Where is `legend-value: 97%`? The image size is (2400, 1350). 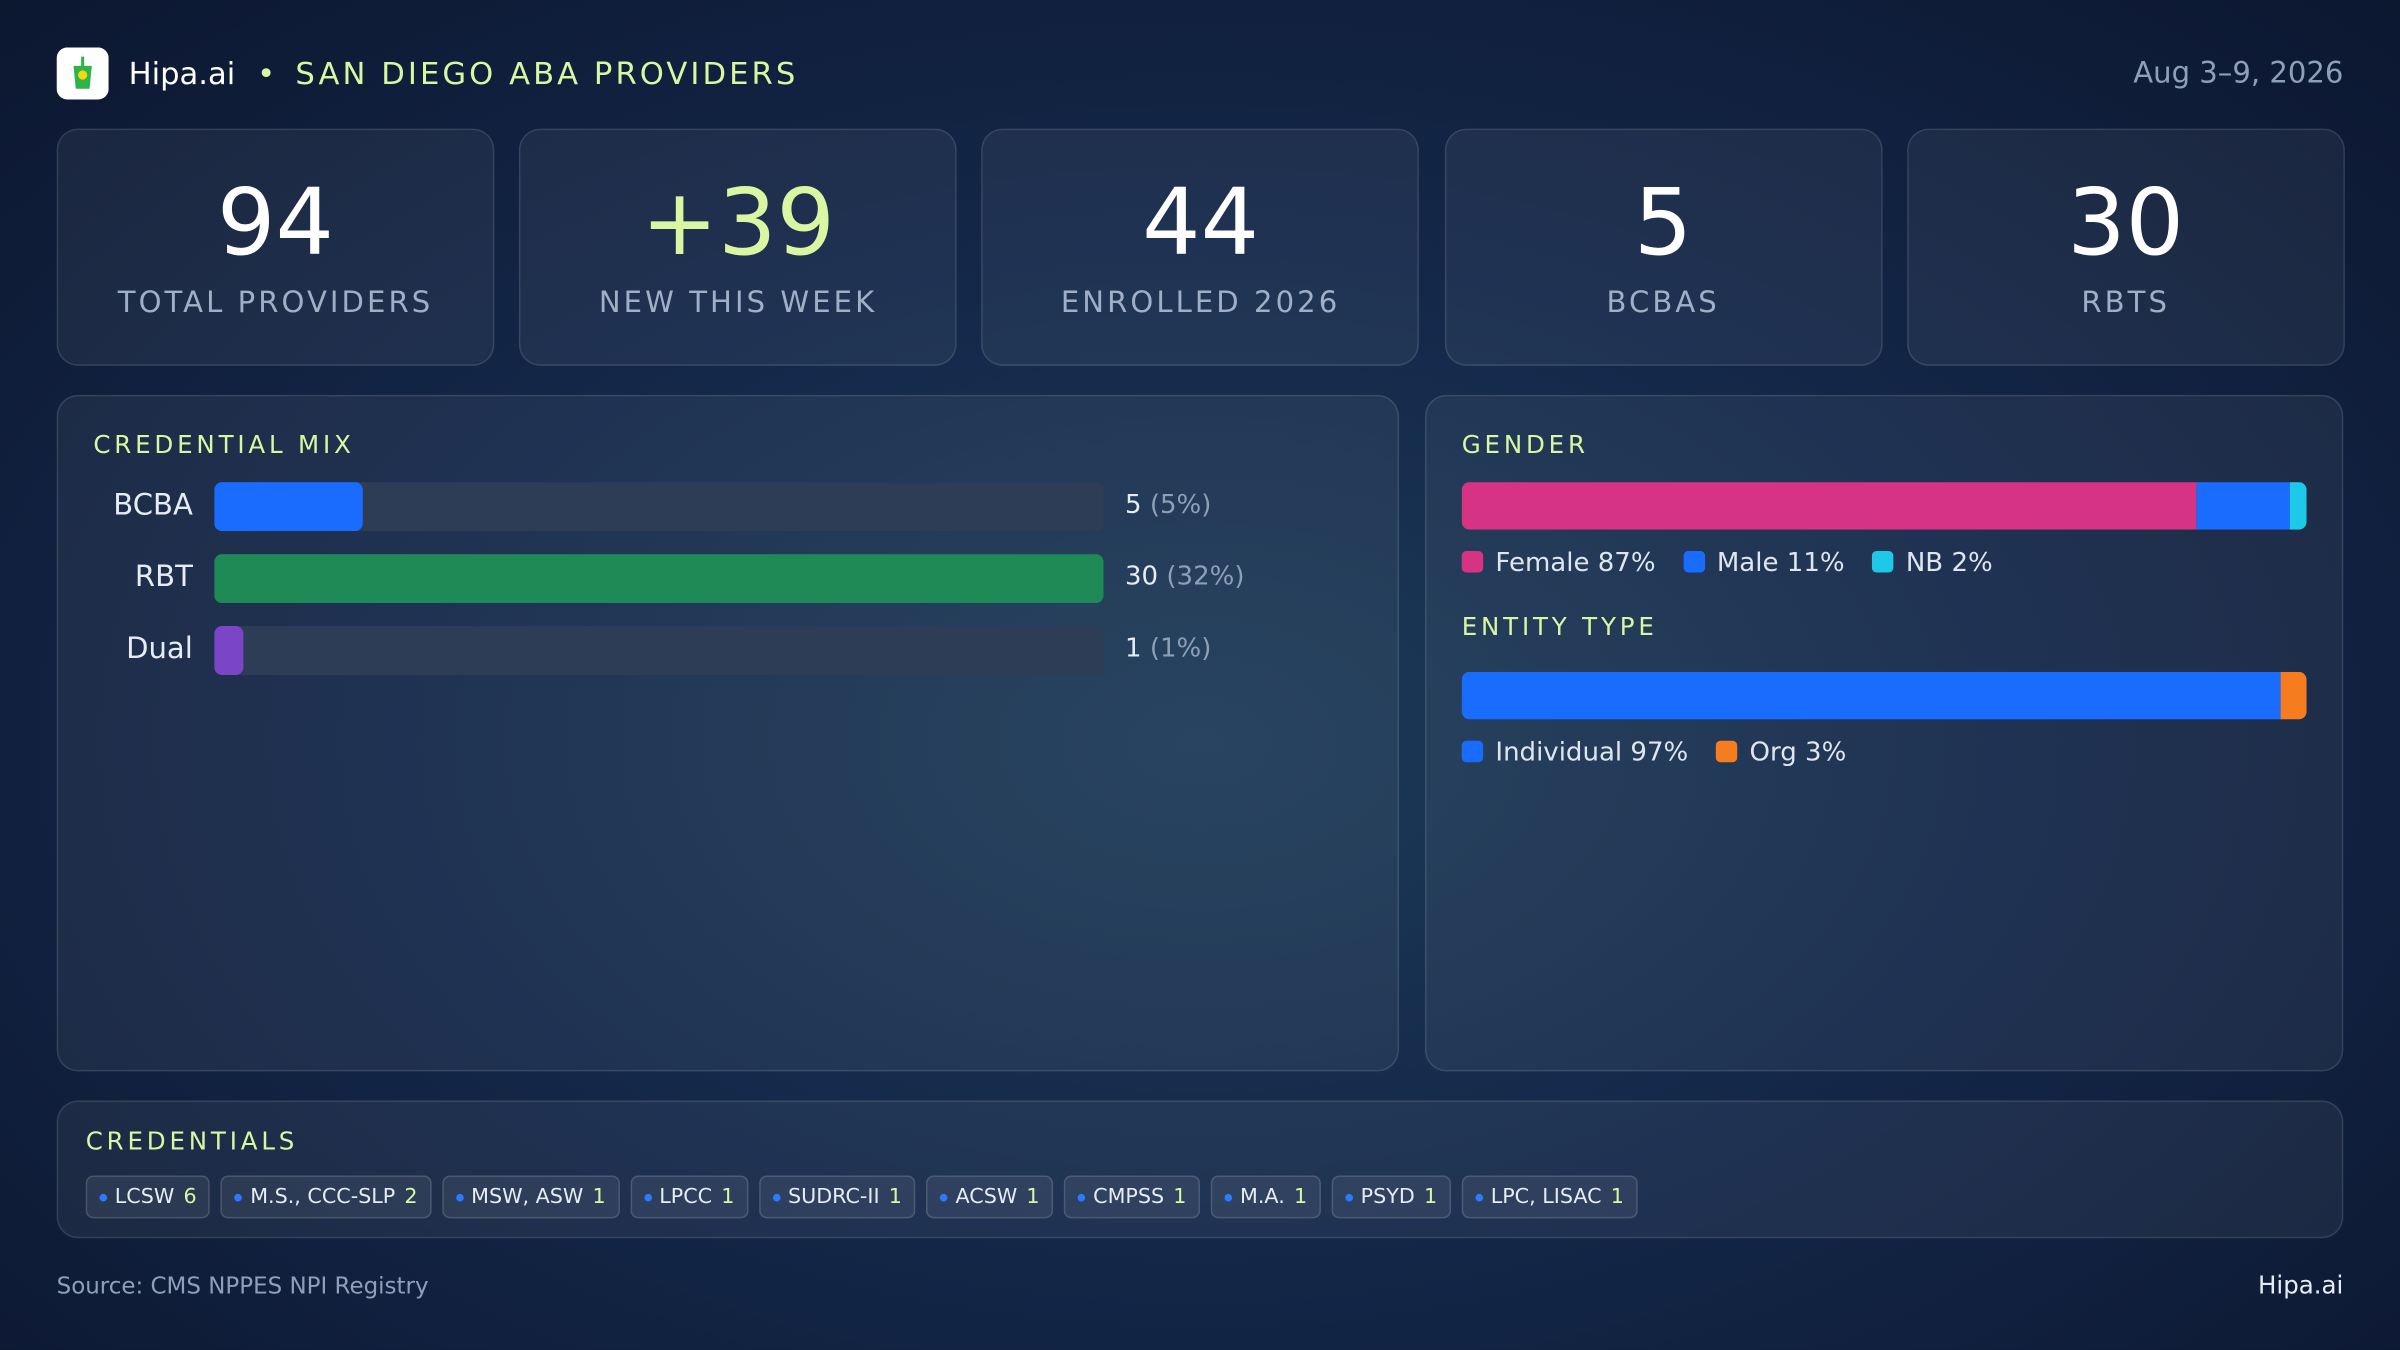 legend-value: 97% is located at coordinates (1659, 753).